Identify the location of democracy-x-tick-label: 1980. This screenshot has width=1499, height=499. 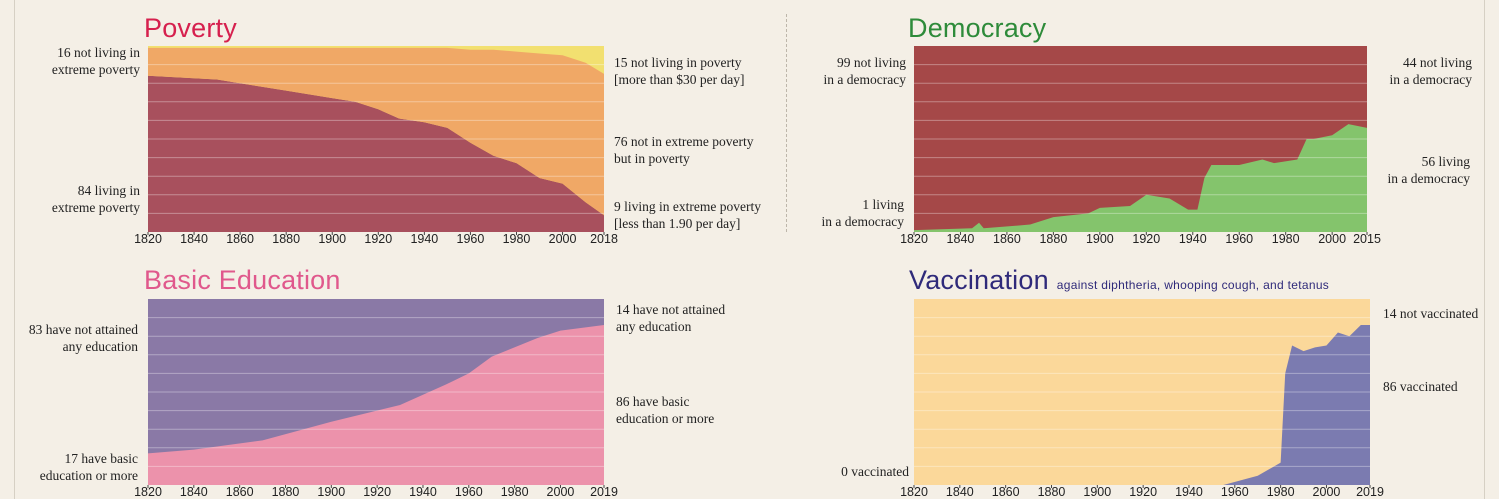
(1285, 239).